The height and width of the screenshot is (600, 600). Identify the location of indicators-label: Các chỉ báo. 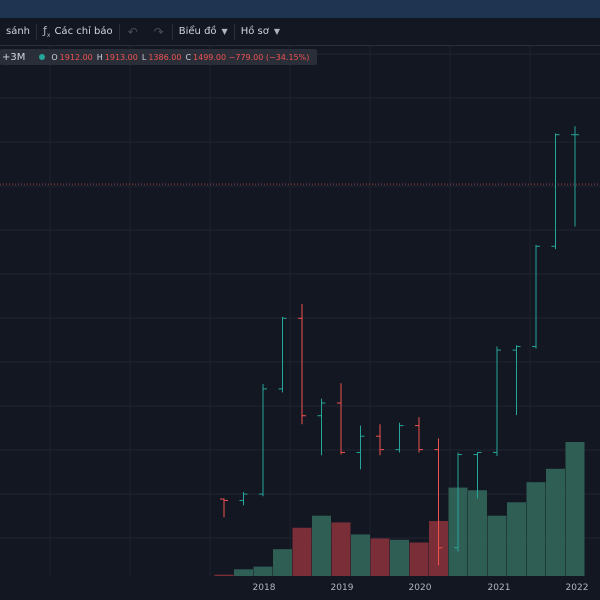
(83, 31).